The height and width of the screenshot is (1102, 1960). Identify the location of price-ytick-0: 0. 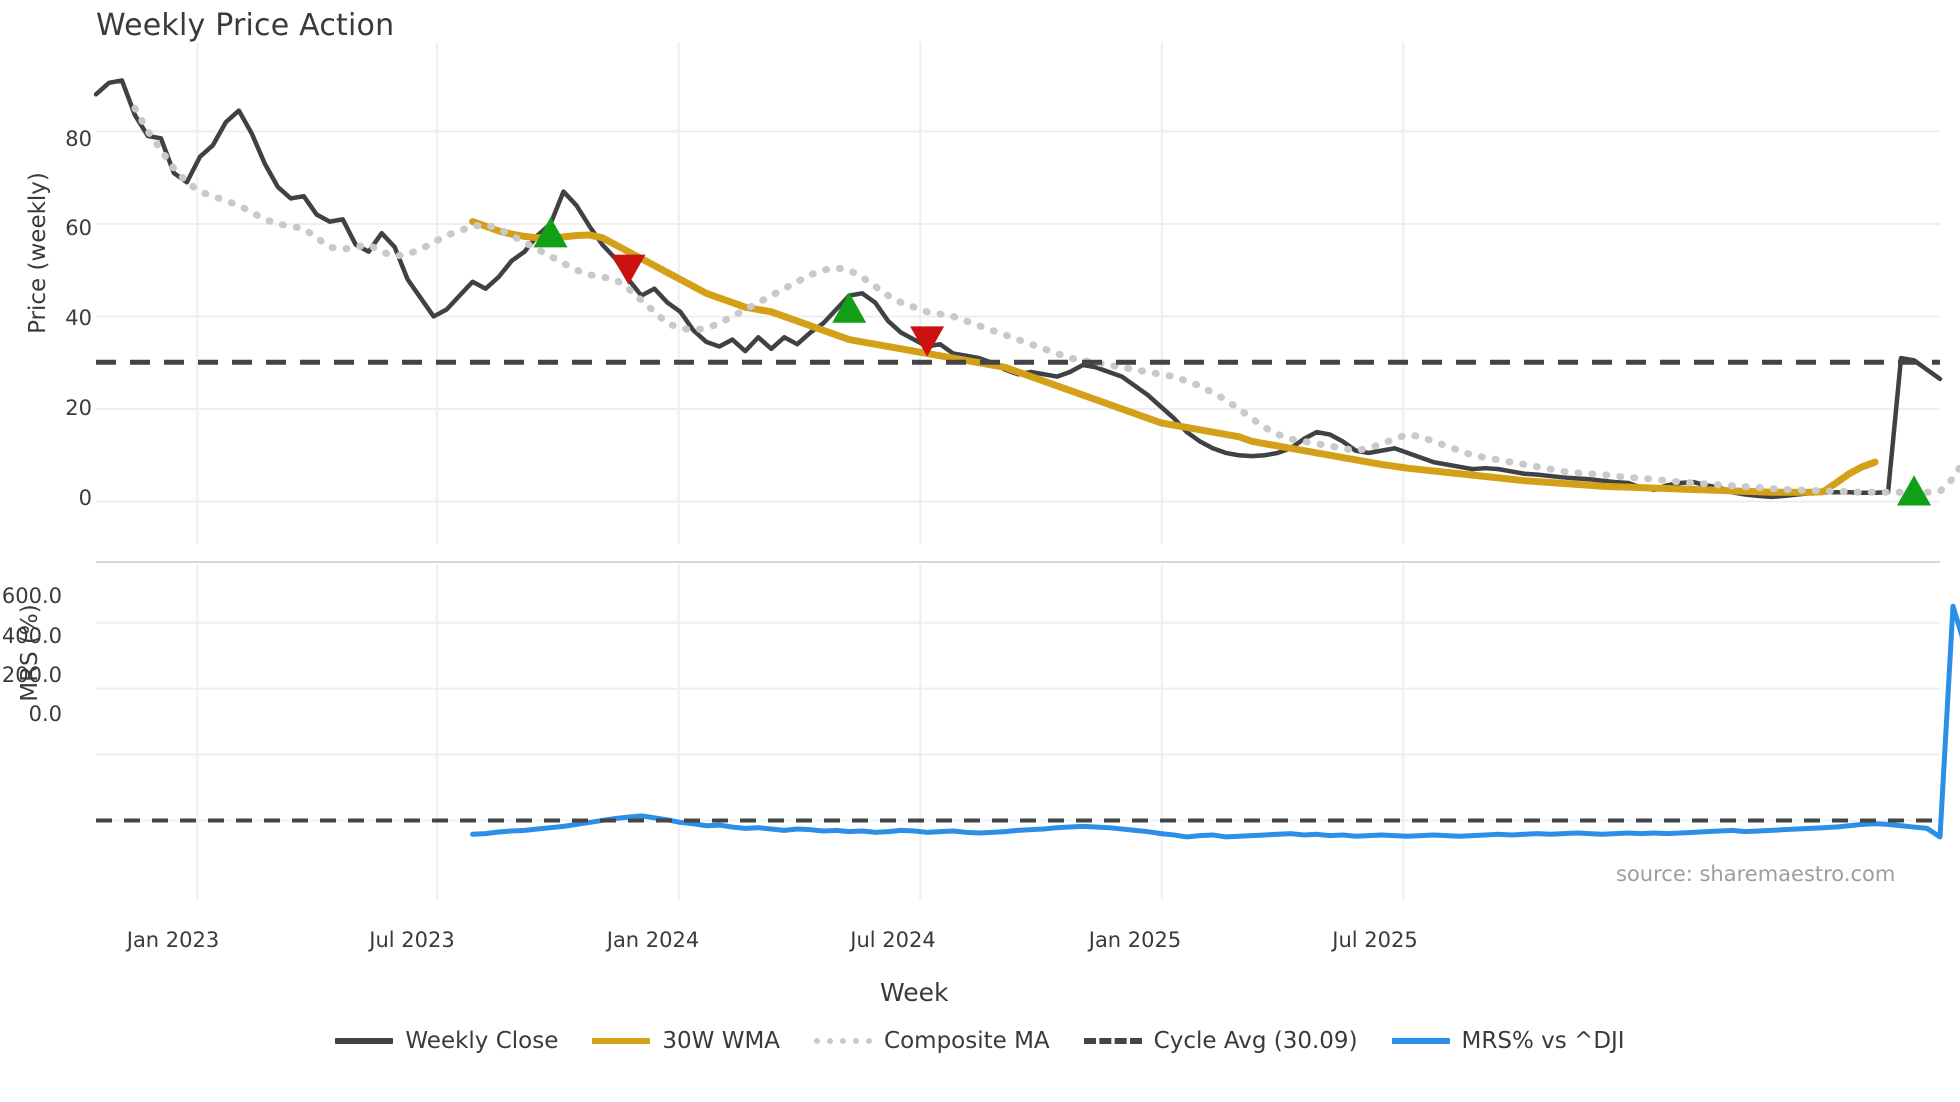
(85, 498).